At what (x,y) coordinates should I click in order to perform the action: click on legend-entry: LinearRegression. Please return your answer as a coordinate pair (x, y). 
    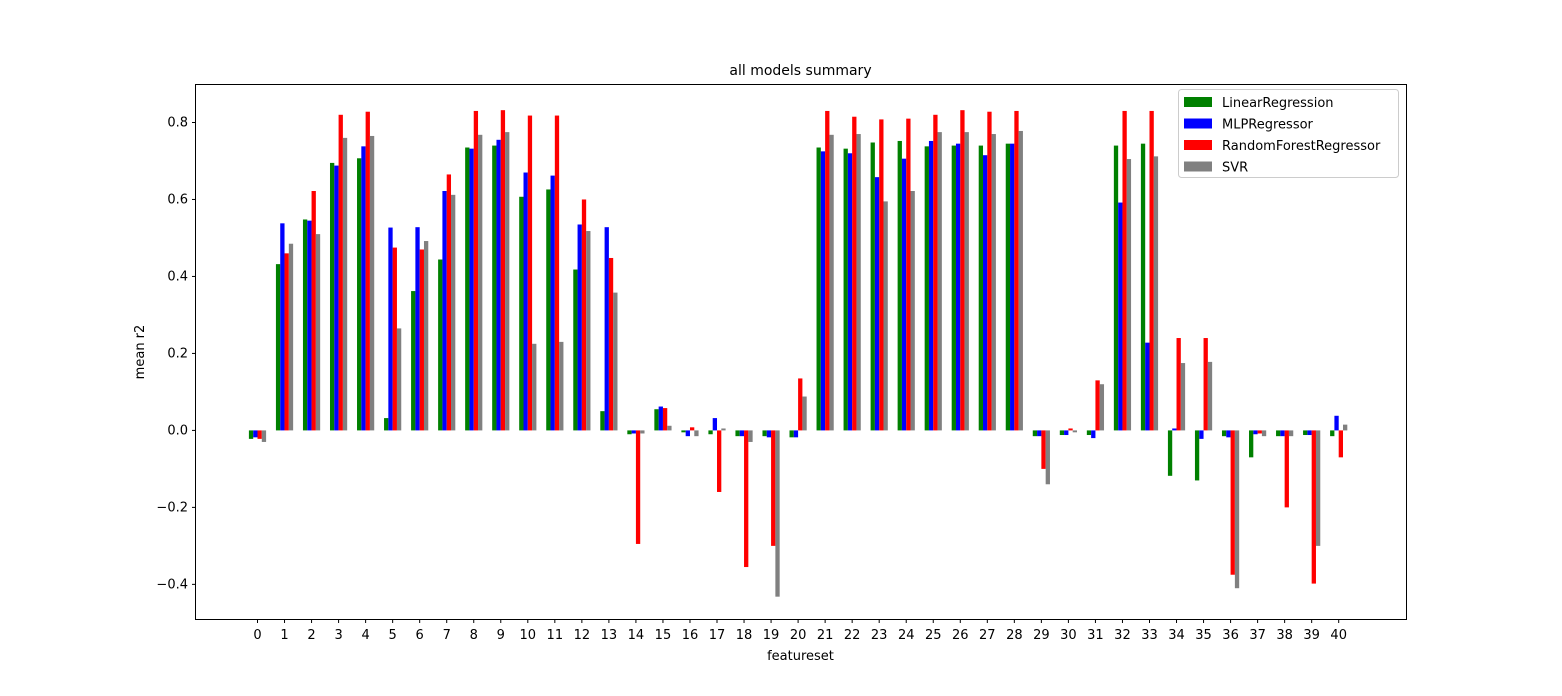
    Looking at the image, I should click on (1278, 103).